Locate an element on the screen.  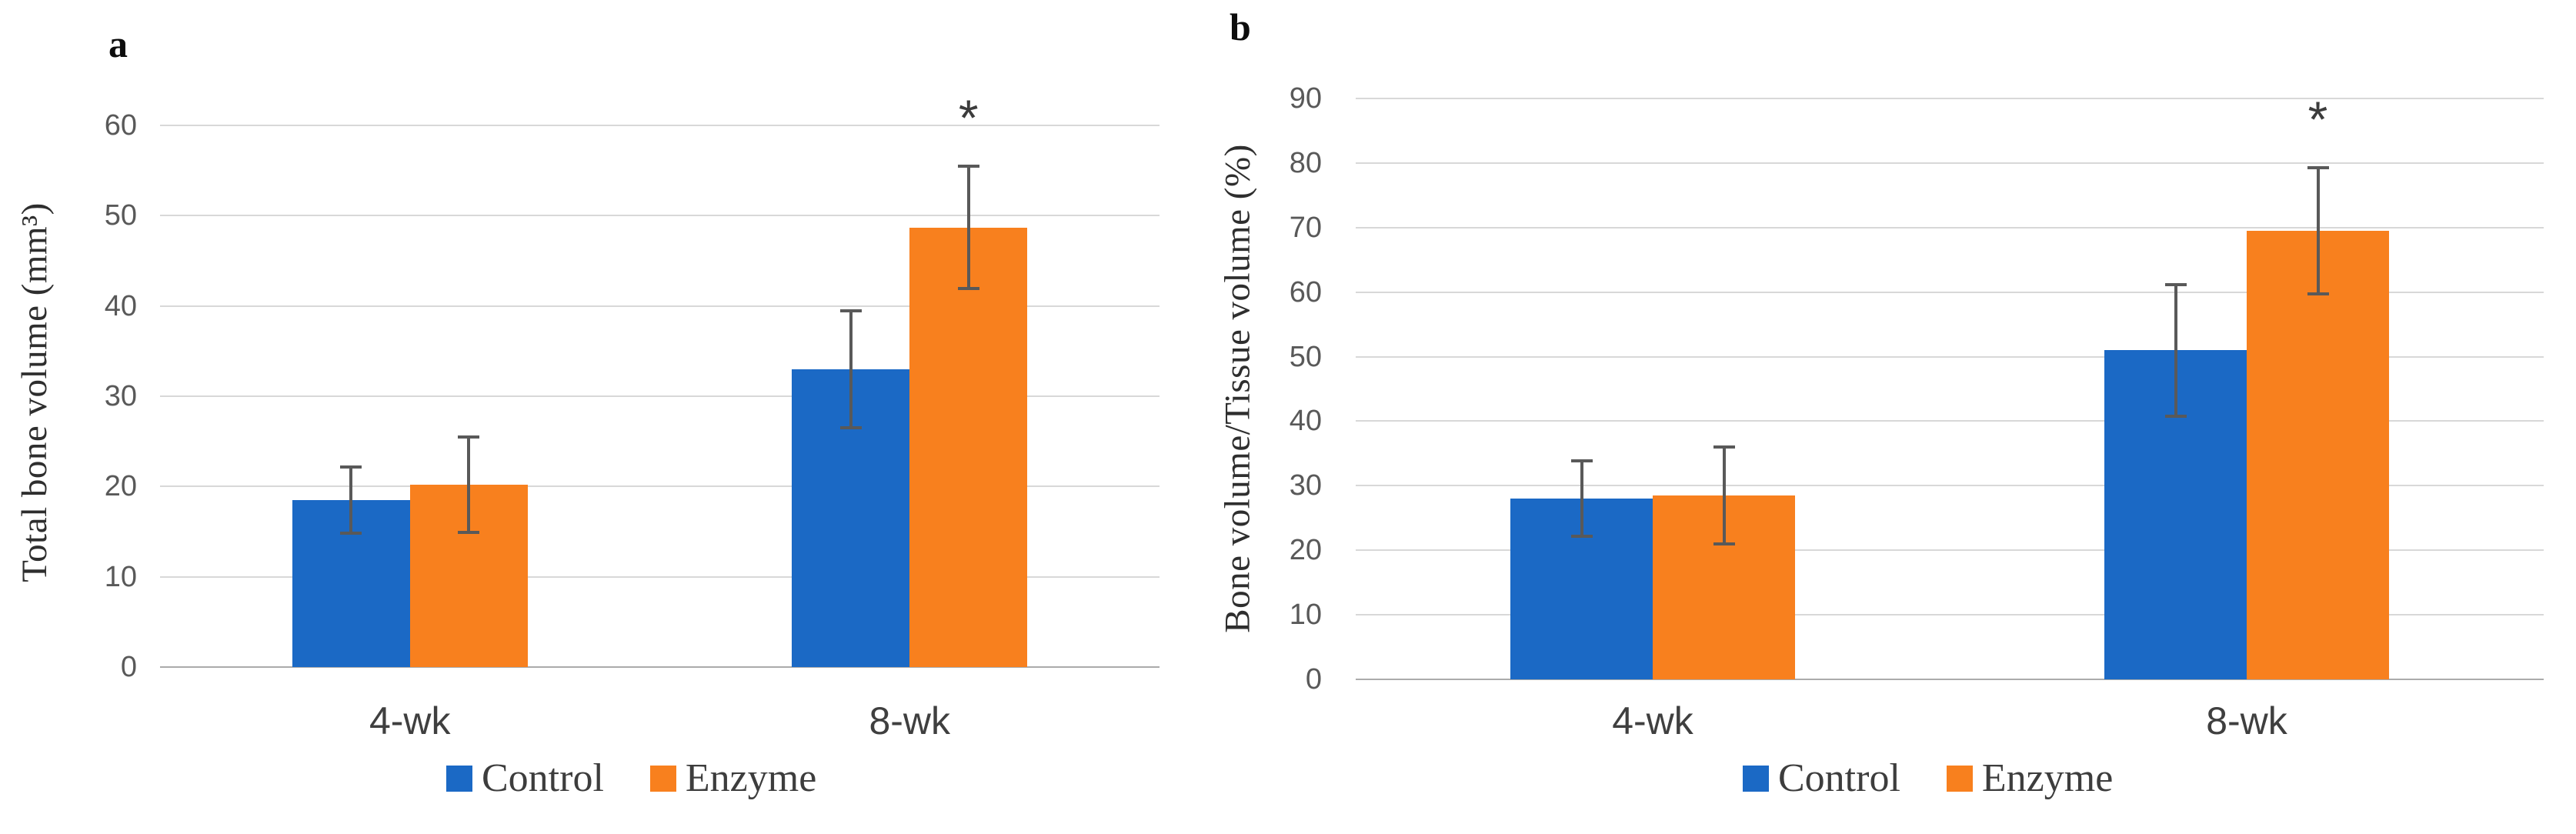
y-tick-label: 70 is located at coordinates (1306, 227).